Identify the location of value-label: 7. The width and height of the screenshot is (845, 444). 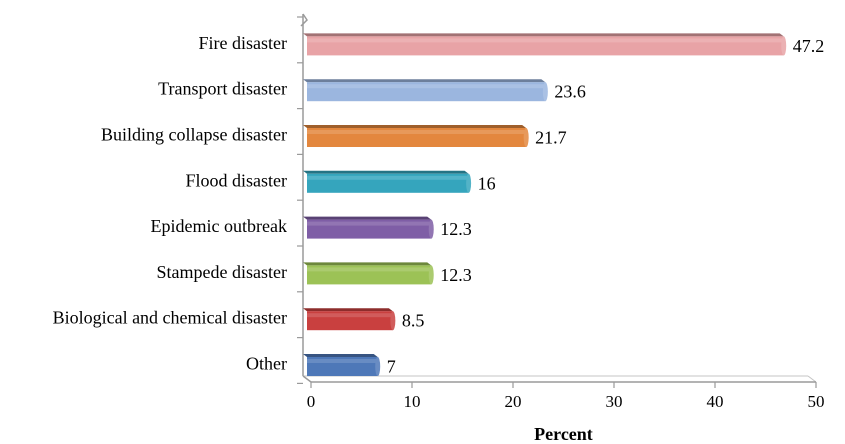
(391, 367).